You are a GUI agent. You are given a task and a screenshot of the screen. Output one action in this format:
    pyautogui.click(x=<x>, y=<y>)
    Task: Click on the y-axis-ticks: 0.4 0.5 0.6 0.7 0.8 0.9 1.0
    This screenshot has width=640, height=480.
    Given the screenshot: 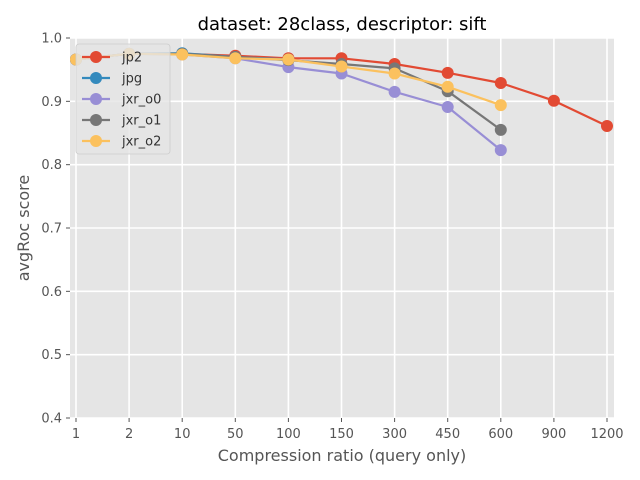 What is the action you would take?
    pyautogui.click(x=55, y=229)
    